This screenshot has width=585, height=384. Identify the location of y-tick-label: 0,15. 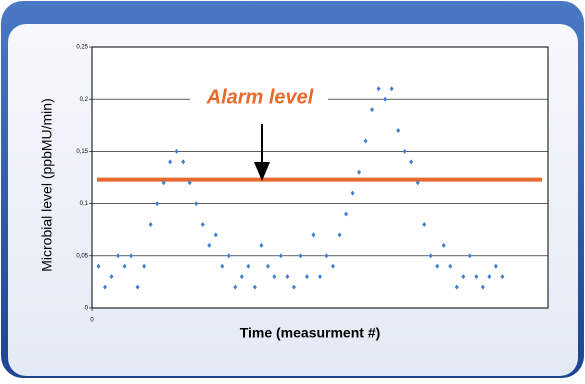
(82, 152).